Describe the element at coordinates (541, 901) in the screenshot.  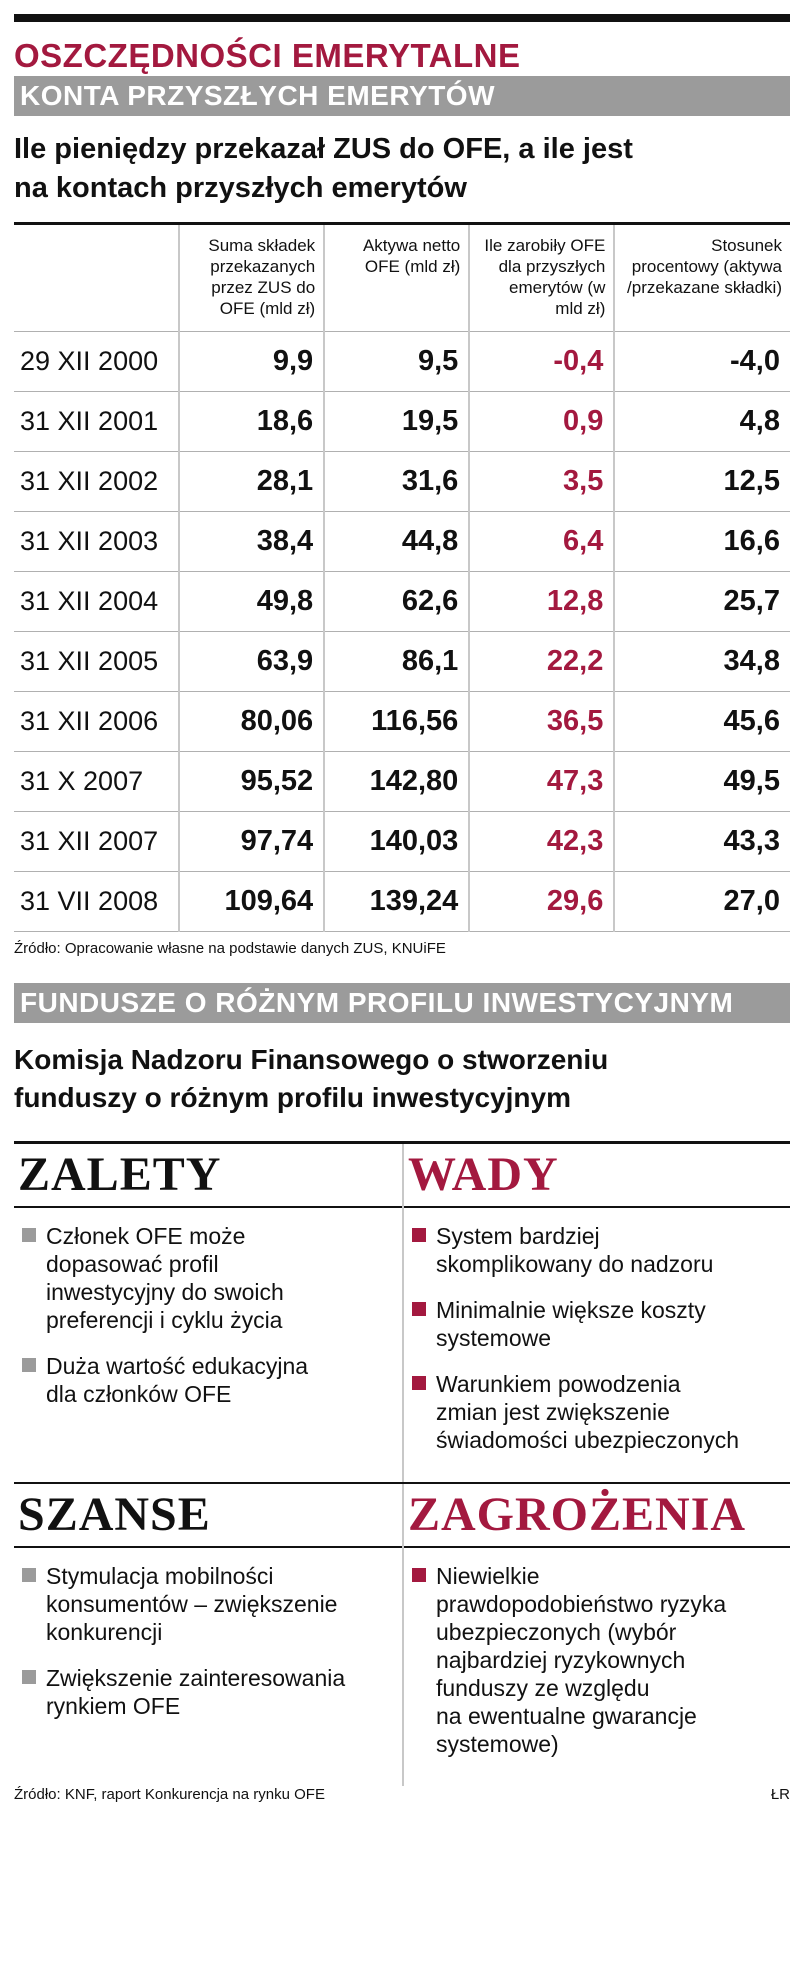
I see `cell-zarobek: 29,6` at that location.